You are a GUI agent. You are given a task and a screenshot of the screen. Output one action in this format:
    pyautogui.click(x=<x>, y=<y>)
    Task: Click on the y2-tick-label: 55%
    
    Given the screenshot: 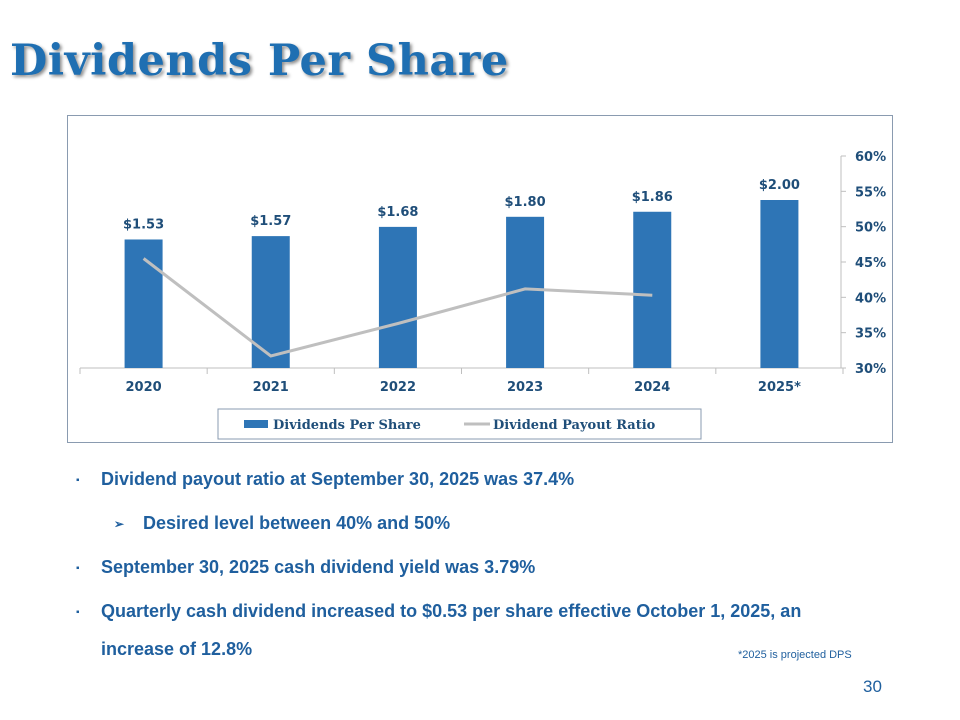 What is the action you would take?
    pyautogui.click(x=870, y=192)
    